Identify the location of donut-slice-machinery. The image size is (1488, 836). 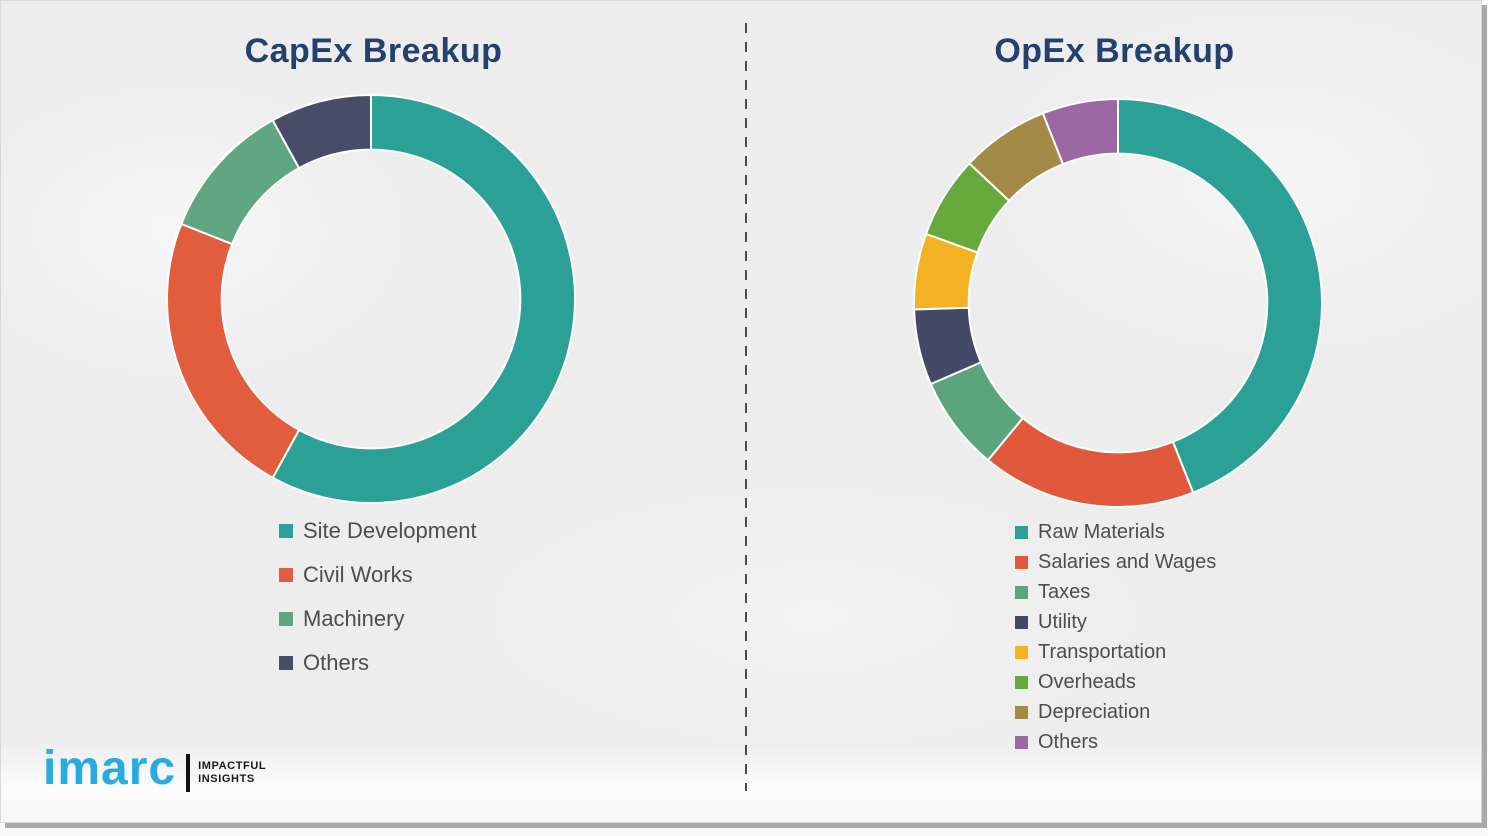
(240, 182).